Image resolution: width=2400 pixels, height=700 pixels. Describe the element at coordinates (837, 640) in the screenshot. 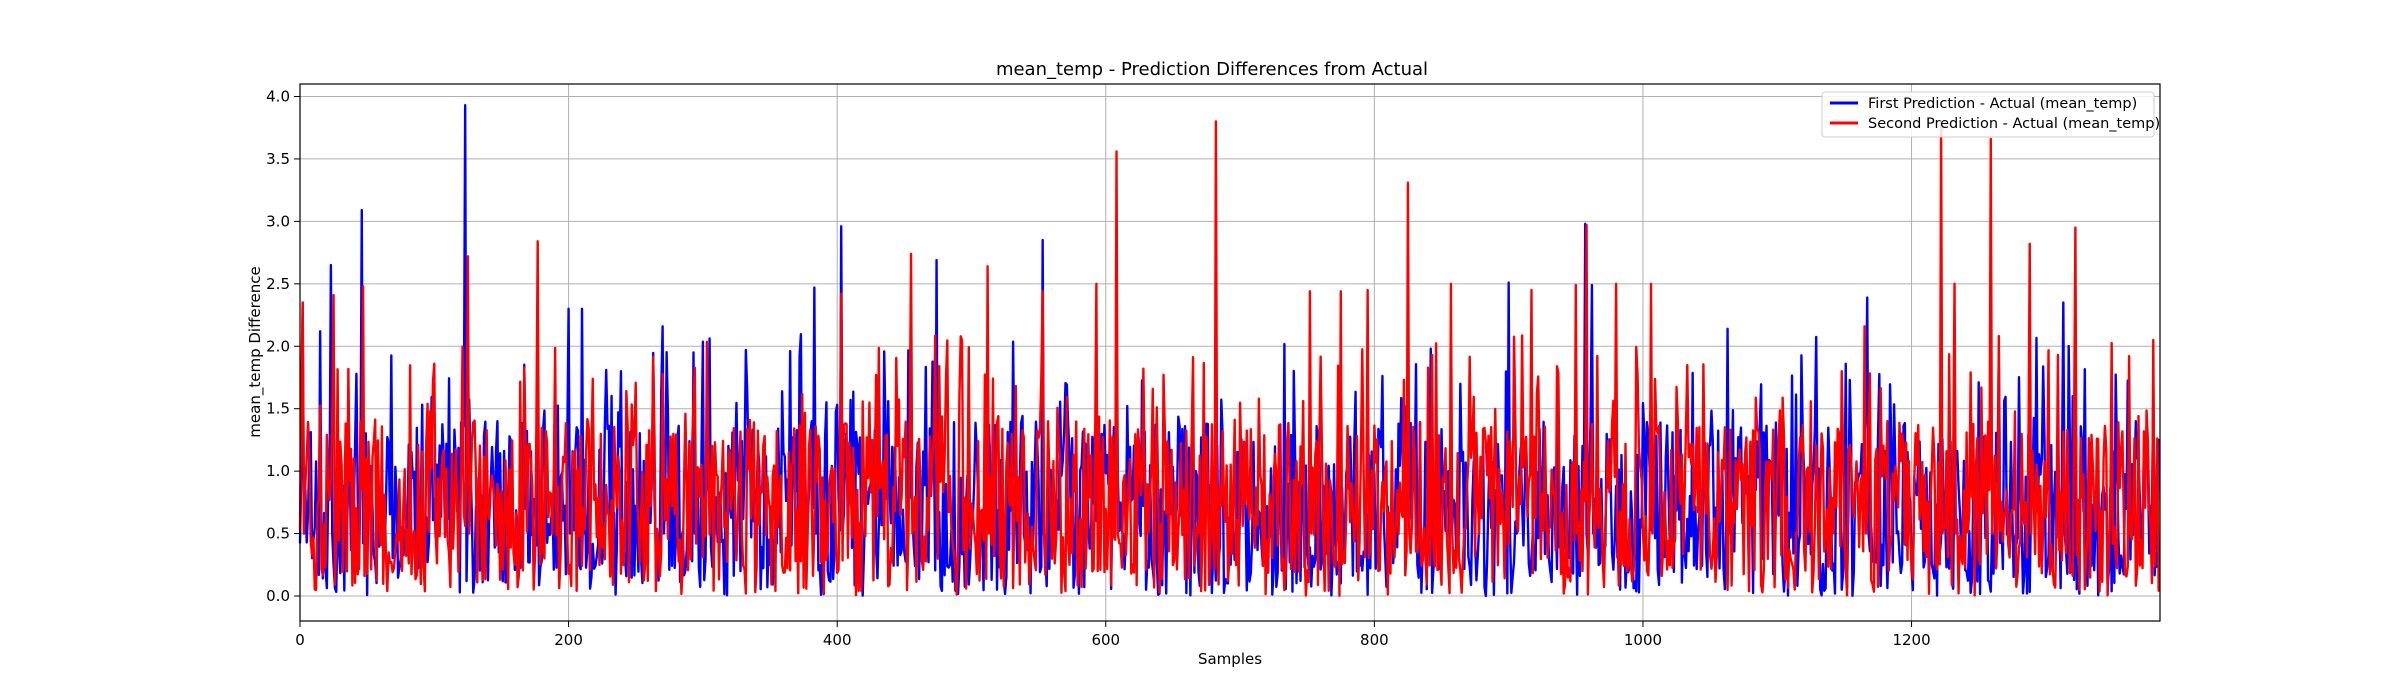

I see `x-tick-label: 400` at that location.